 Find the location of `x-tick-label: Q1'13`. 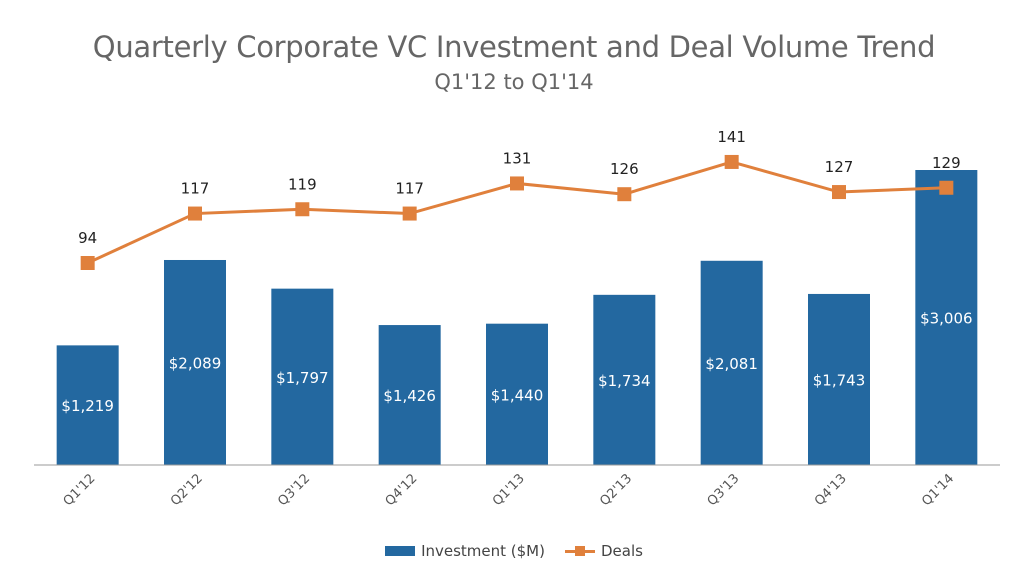

x-tick-label: Q1'13 is located at coordinates (509, 490).